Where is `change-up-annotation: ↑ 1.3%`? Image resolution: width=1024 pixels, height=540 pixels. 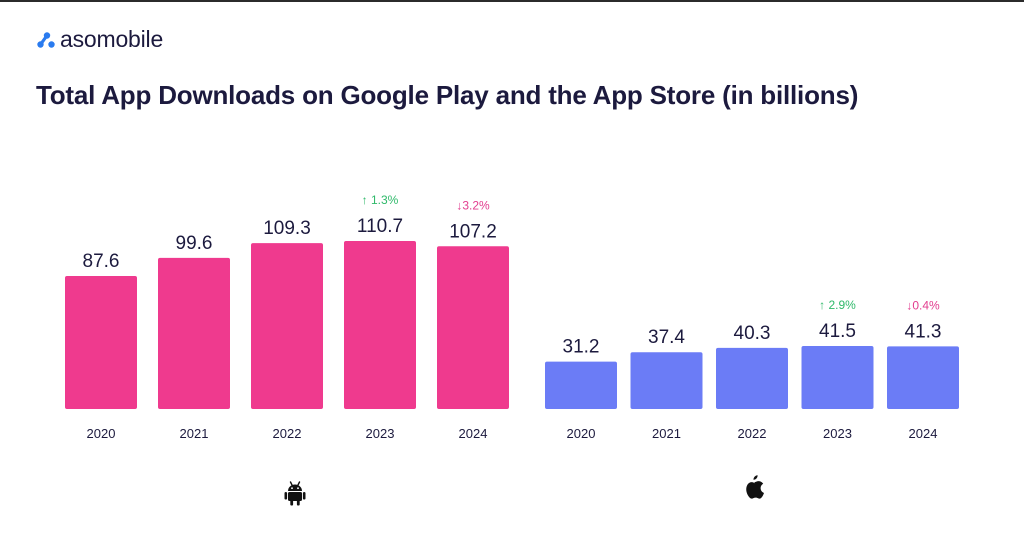 change-up-annotation: ↑ 1.3% is located at coordinates (380, 200).